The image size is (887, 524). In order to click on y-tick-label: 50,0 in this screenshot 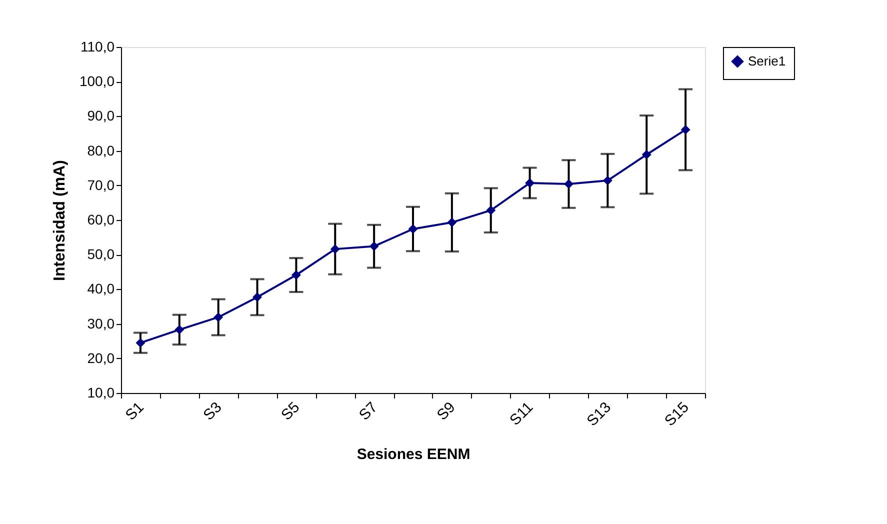, I will do `click(101, 254)`.